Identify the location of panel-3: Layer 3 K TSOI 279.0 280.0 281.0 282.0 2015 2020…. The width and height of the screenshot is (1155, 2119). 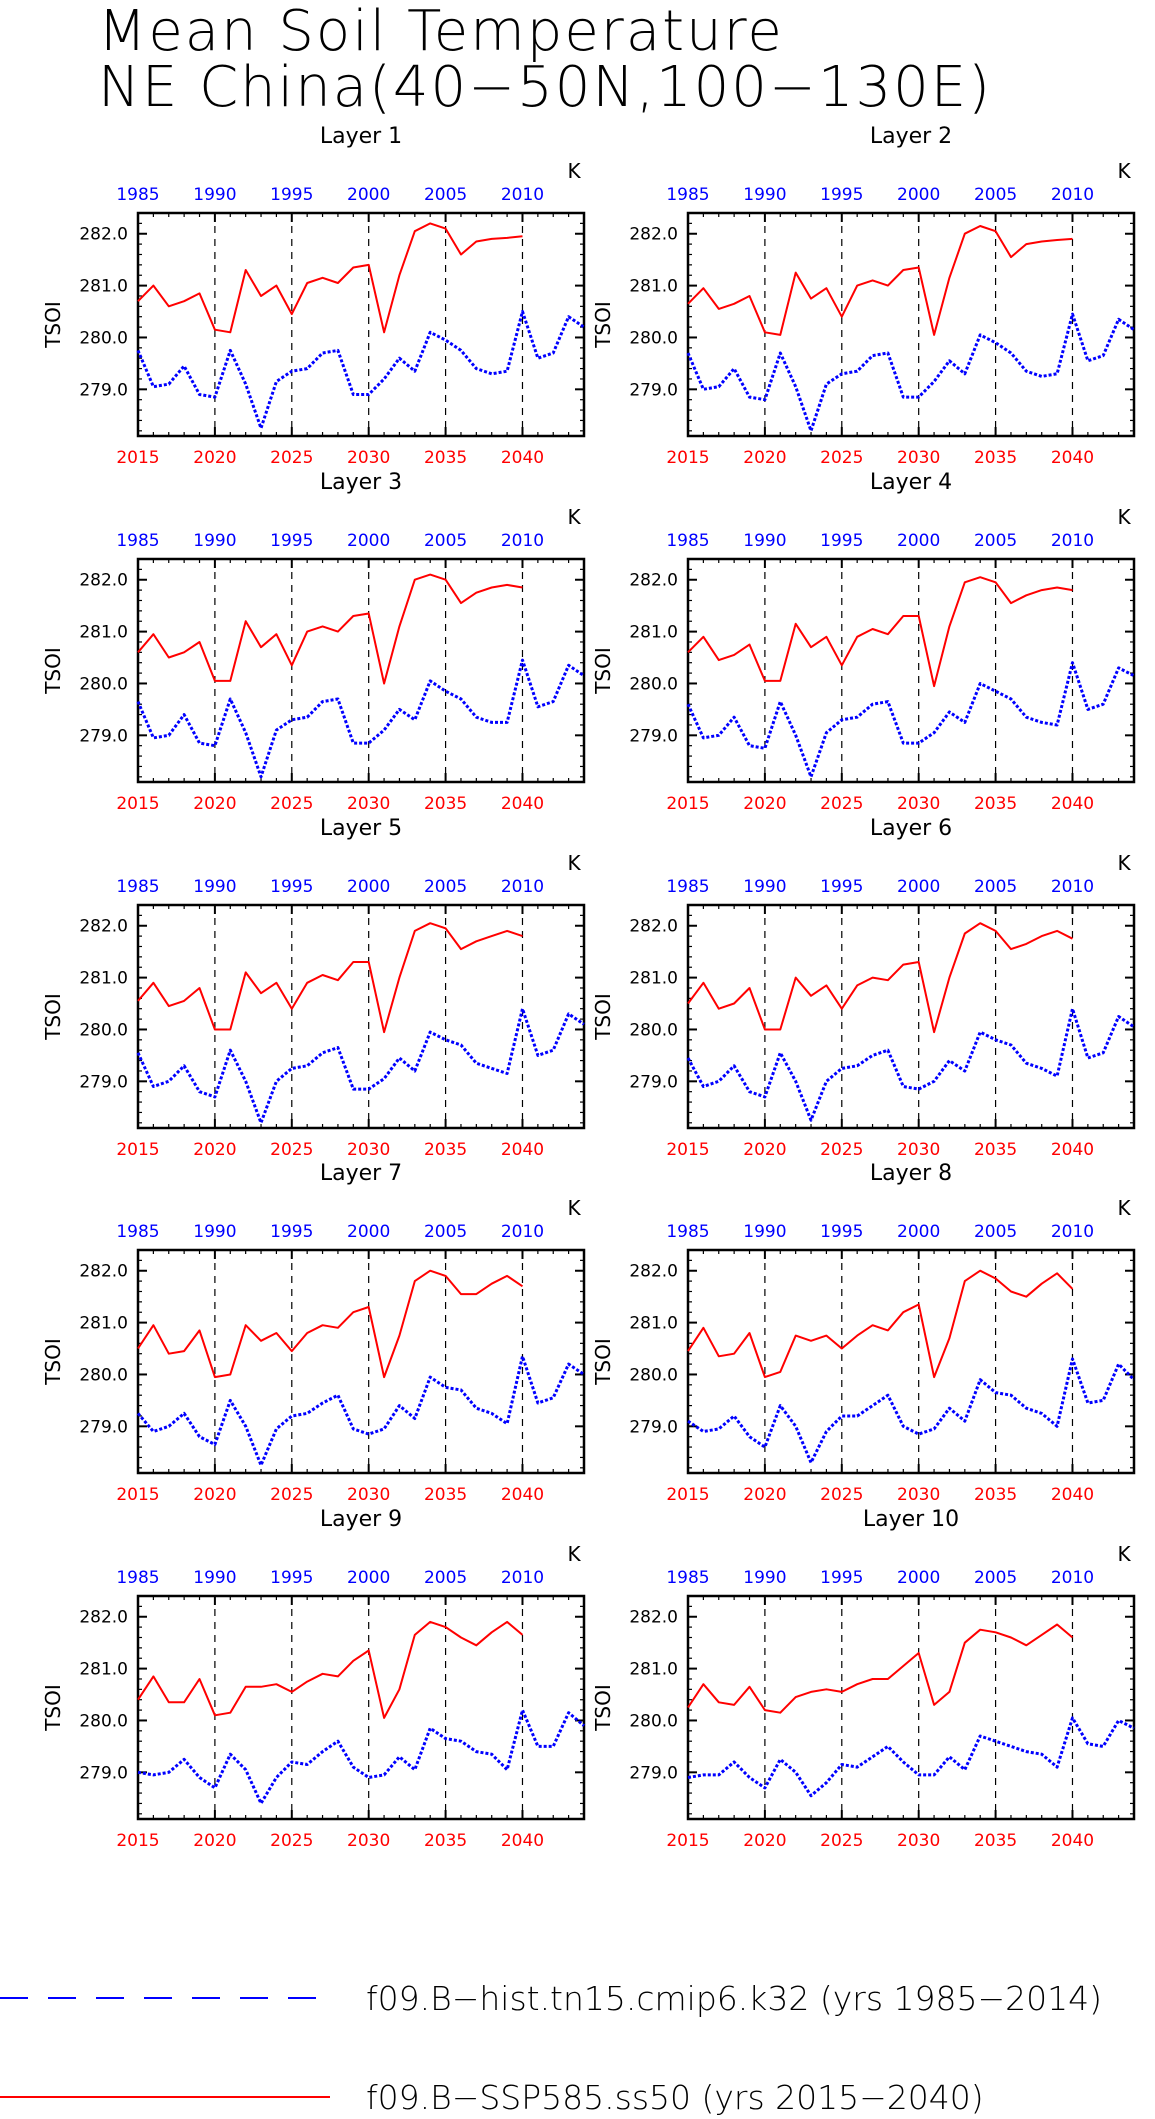
(313, 642).